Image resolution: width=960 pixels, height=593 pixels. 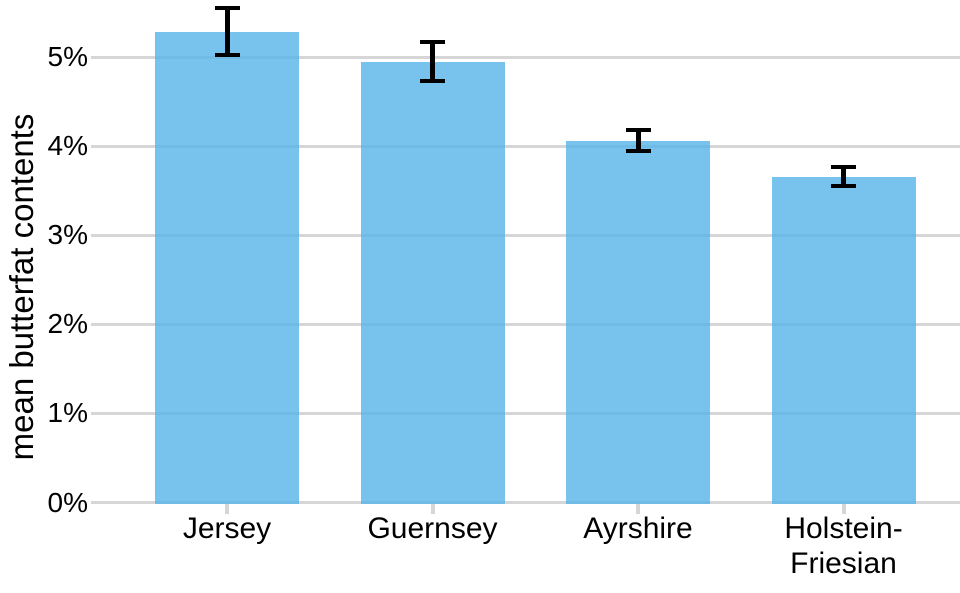 I want to click on y-tick-label: 2%, so click(x=67, y=324).